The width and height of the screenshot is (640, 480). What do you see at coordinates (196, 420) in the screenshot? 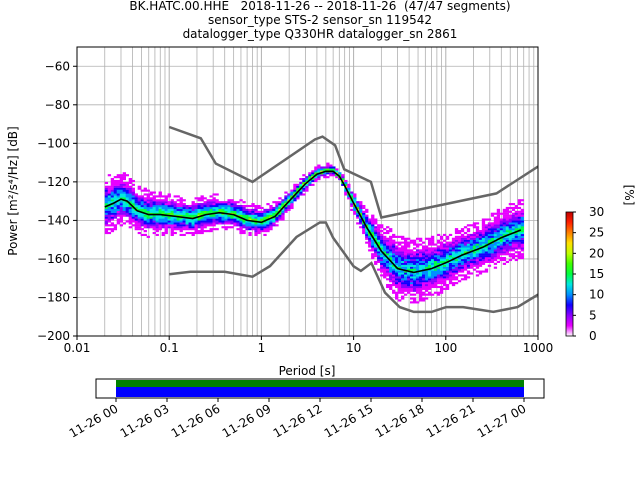
I see `coverage-tick-label: 11-26 06` at bounding box center [196, 420].